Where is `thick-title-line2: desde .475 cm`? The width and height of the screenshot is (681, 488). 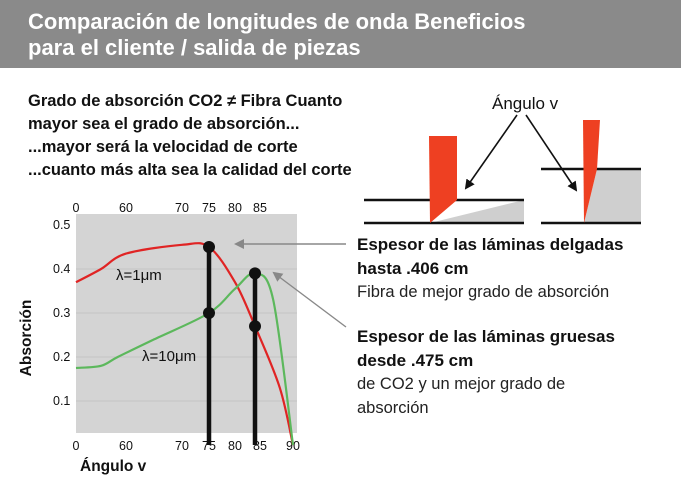
thick-title-line2: desde .475 cm is located at coordinates (415, 360).